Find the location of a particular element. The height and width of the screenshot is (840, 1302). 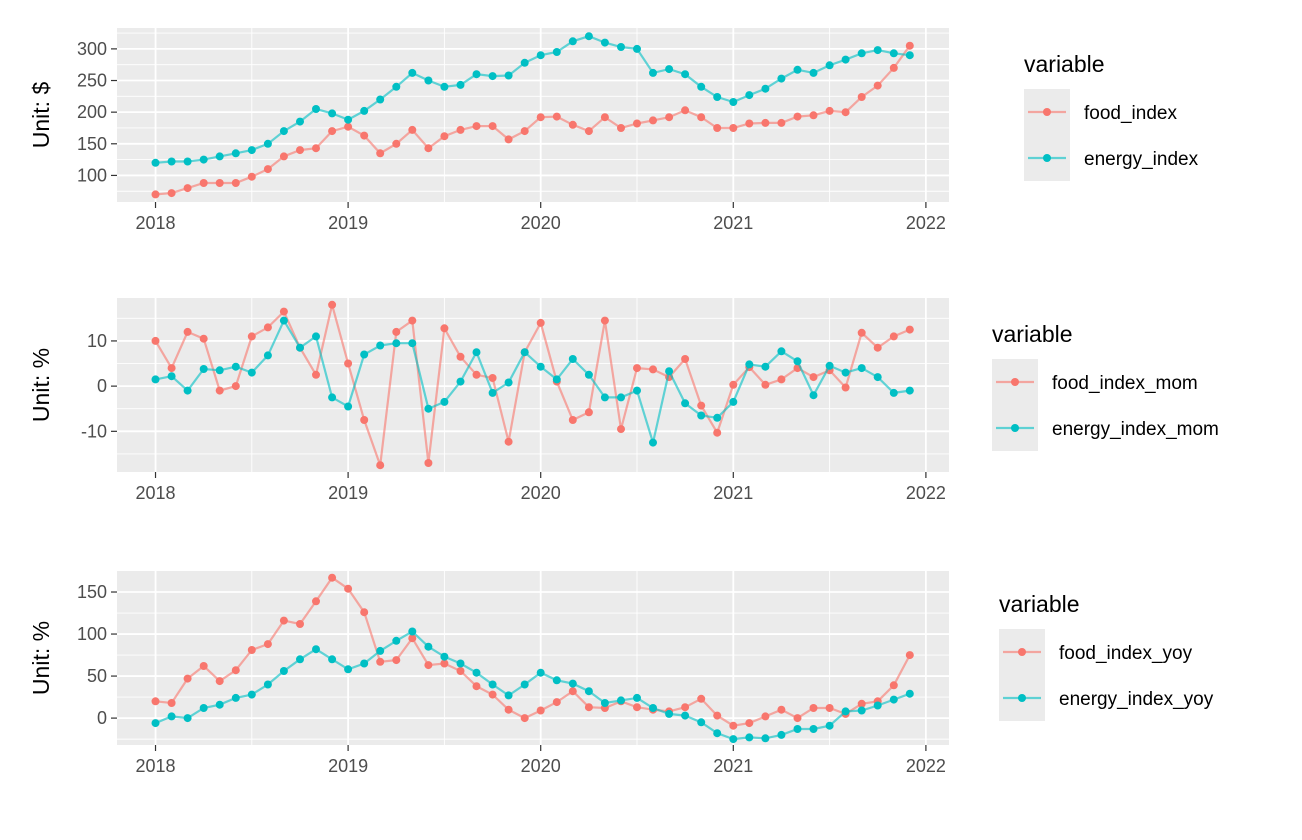

legend: variable food_index_mom energy_index_mom is located at coordinates (1105, 386).